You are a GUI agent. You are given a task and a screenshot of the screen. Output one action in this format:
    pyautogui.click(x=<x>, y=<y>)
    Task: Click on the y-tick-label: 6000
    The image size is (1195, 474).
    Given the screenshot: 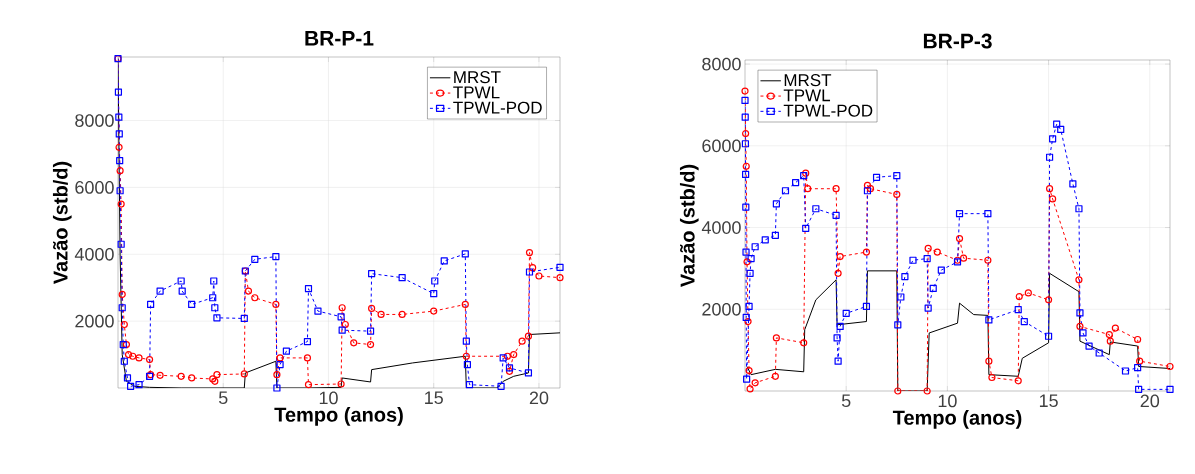 What is the action you would take?
    pyautogui.click(x=94, y=187)
    